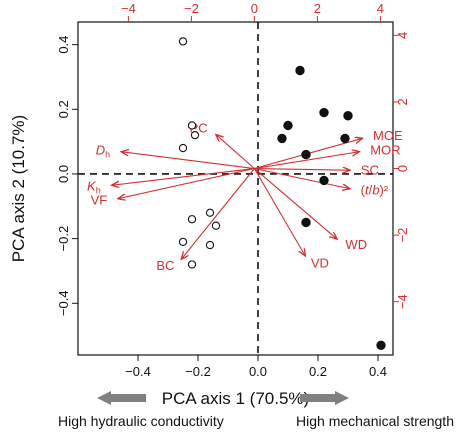 Image resolution: width=462 pixels, height=441 pixels. Describe the element at coordinates (385, 149) in the screenshot. I see `loading-label: MOR` at that location.